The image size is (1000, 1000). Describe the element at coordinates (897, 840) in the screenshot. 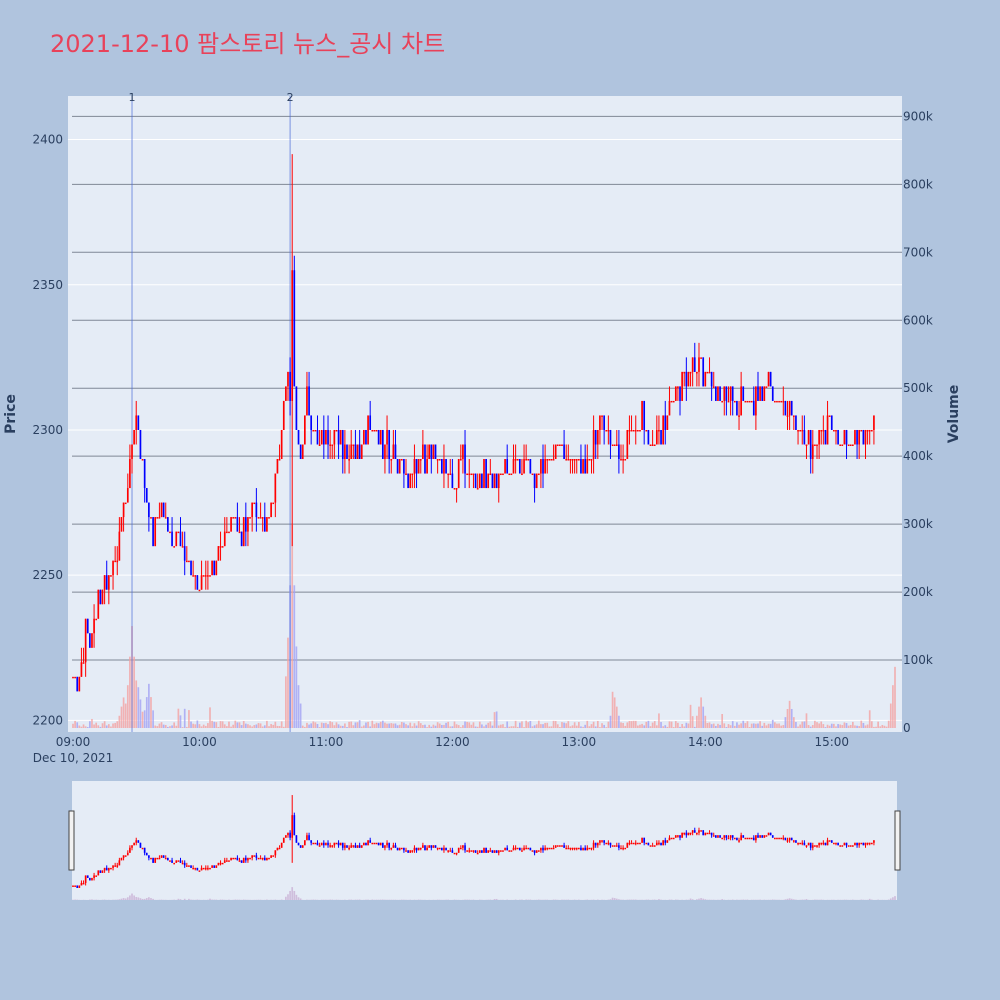

I see `range-slider-right-handle` at that location.